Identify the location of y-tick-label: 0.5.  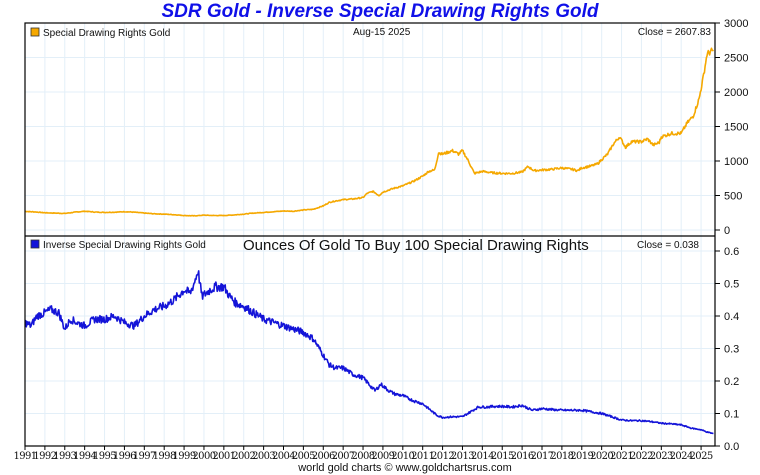
(731, 285).